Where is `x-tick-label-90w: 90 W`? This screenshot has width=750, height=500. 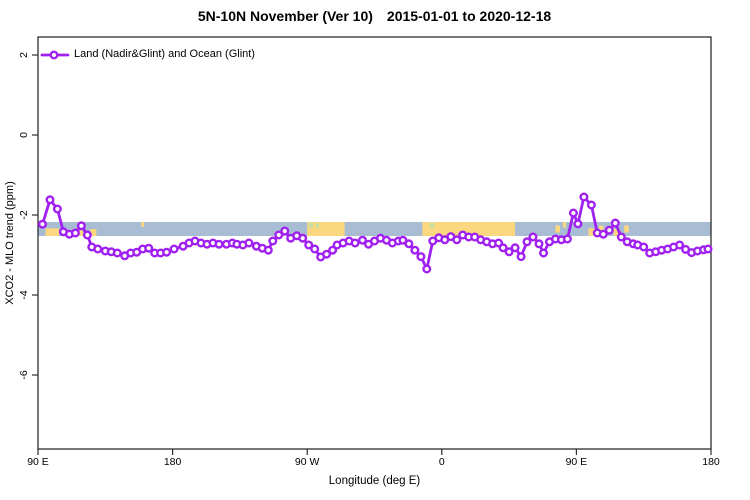 x-tick-label-90w: 90 W is located at coordinates (307, 462).